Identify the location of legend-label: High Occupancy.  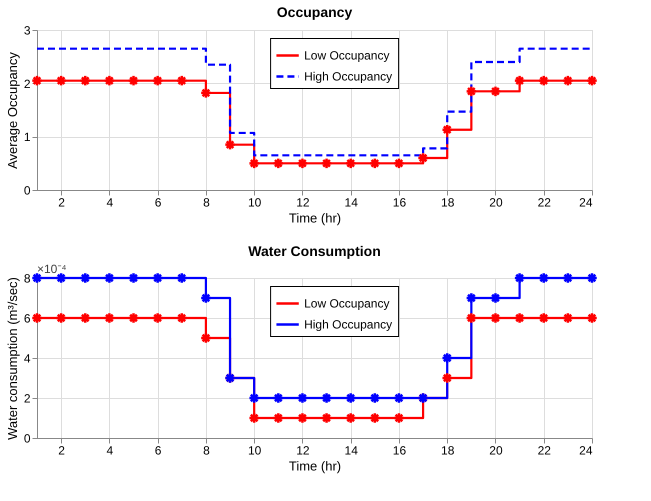
(348, 77).